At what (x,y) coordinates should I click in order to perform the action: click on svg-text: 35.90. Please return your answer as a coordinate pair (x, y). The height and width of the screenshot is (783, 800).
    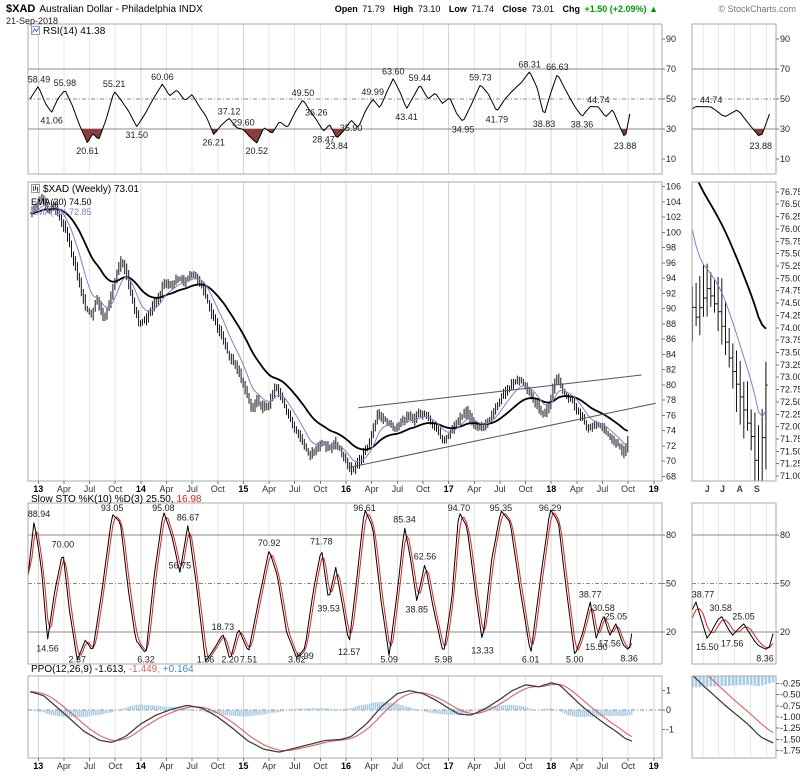
    Looking at the image, I should click on (351, 128).